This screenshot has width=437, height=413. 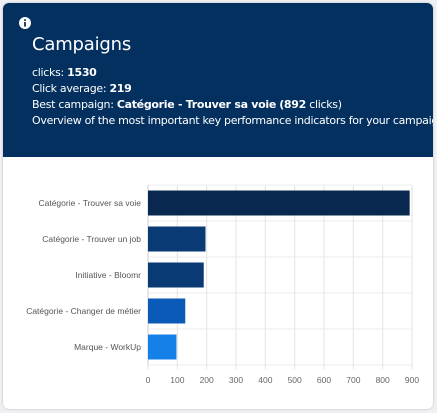 What do you see at coordinates (383, 380) in the screenshot?
I see `x-tick-label: 800` at bounding box center [383, 380].